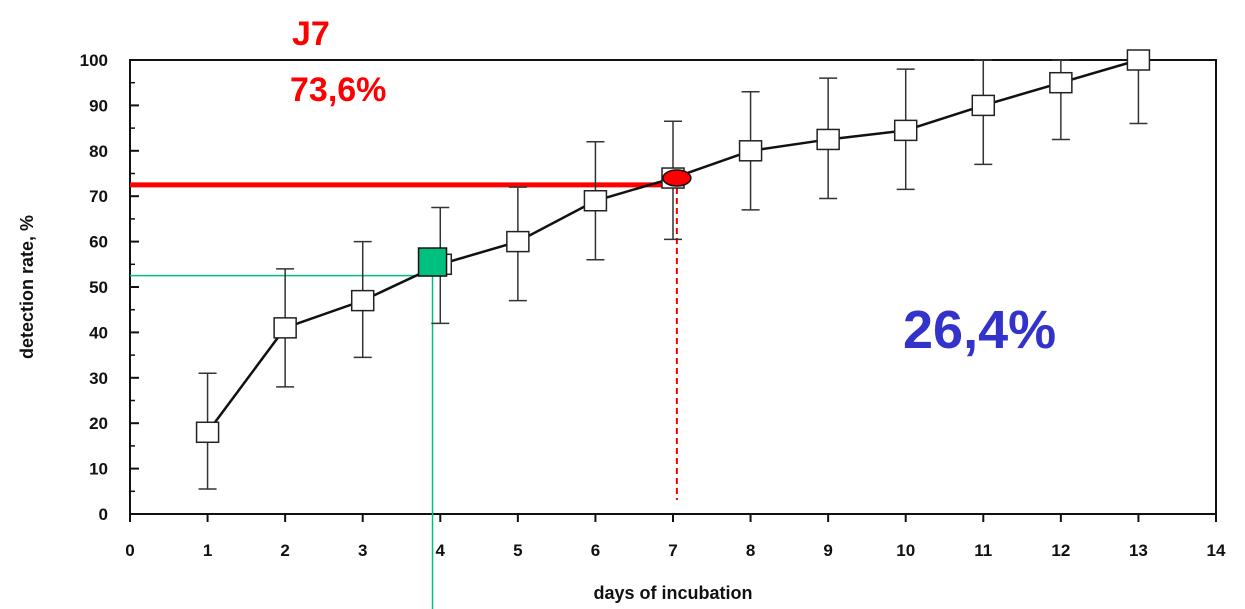 The image size is (1245, 609). I want to click on x-axis-title: days of incubation, so click(672, 593).